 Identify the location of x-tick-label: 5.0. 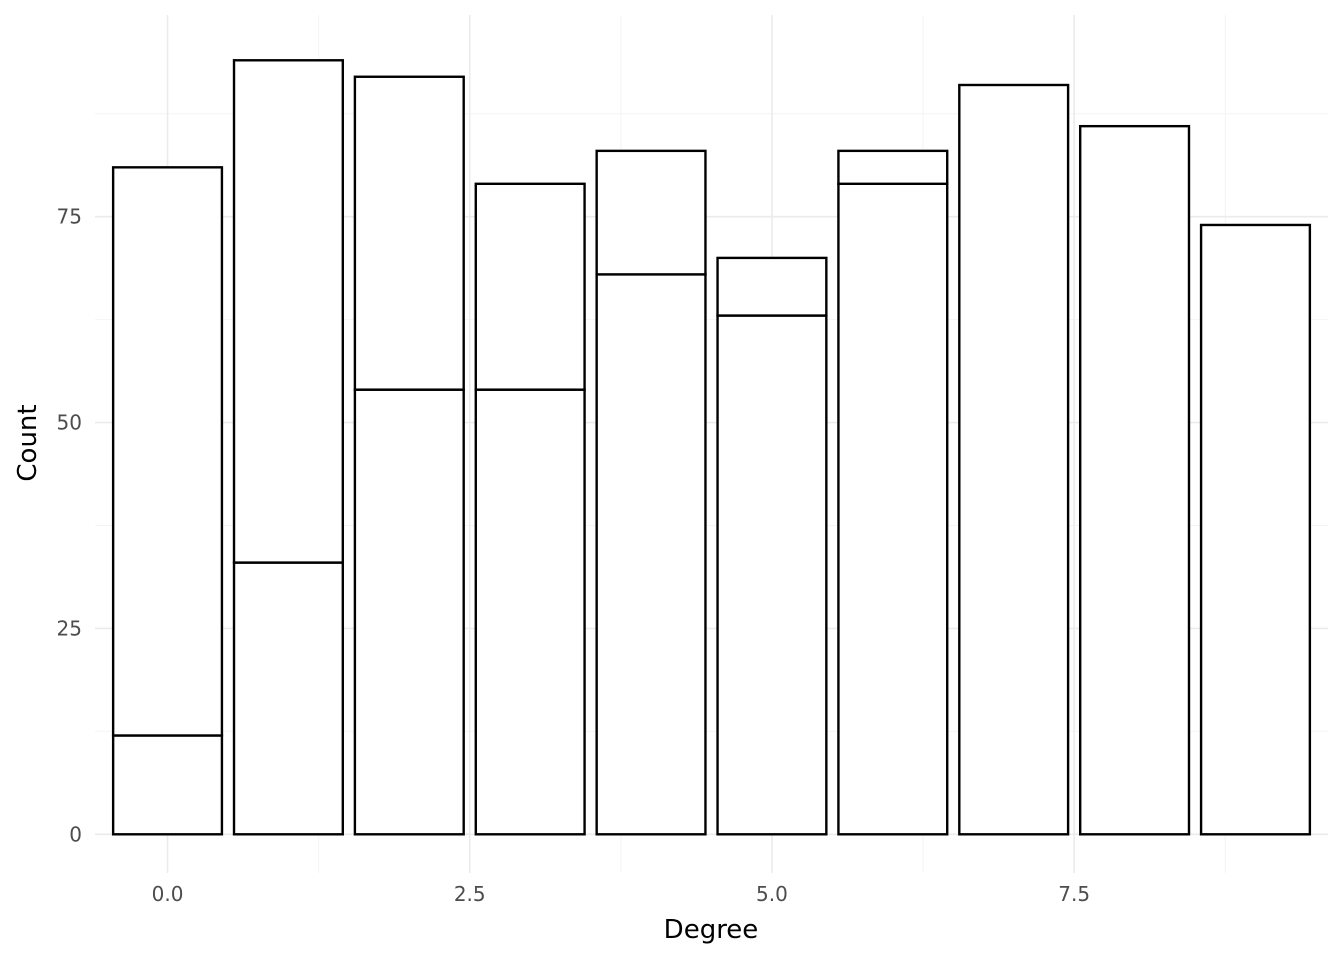
(772, 894).